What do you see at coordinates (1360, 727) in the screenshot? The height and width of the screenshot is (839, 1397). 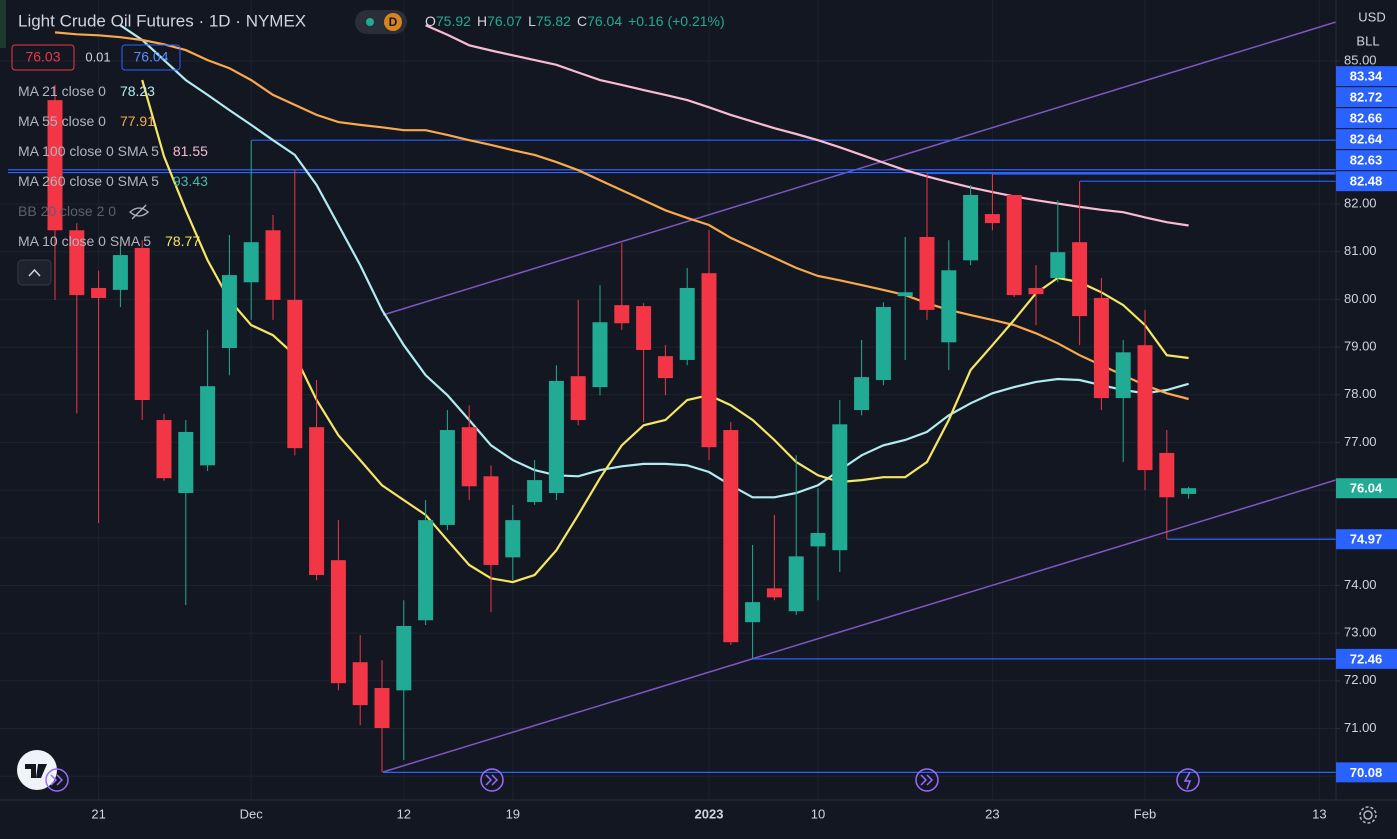 I see `y-tick-label: 71.00` at bounding box center [1360, 727].